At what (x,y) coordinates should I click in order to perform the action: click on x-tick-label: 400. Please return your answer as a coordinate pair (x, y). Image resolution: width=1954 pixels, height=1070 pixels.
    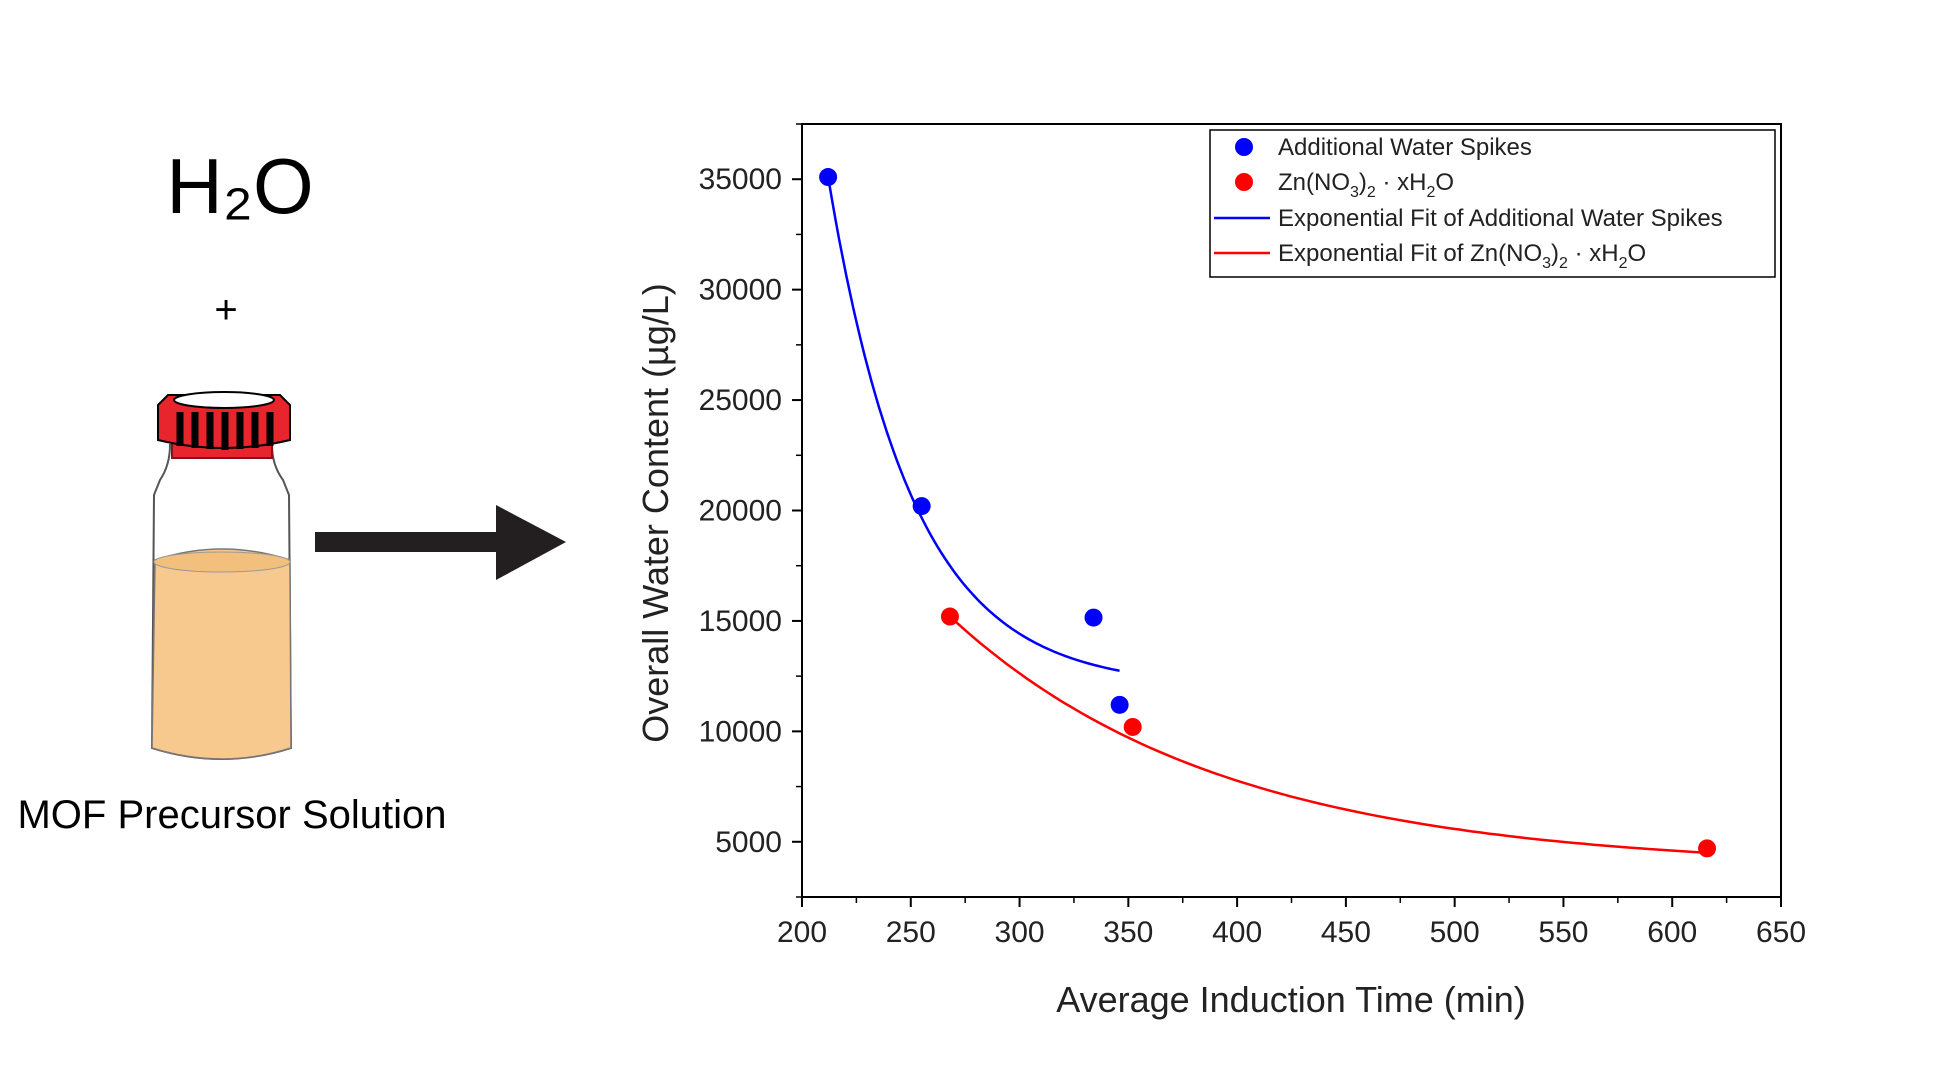
    Looking at the image, I should click on (1237, 932).